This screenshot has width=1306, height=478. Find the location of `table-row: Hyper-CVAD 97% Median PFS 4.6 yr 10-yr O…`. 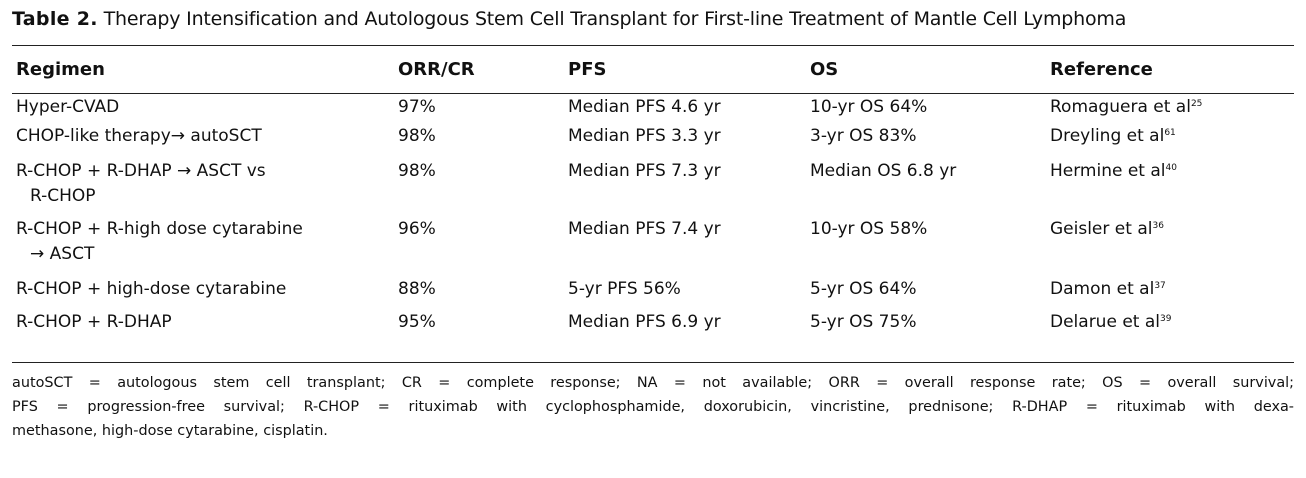

table-row: Hyper-CVAD 97% Median PFS 4.6 yr 10-yr O… is located at coordinates (653, 107).